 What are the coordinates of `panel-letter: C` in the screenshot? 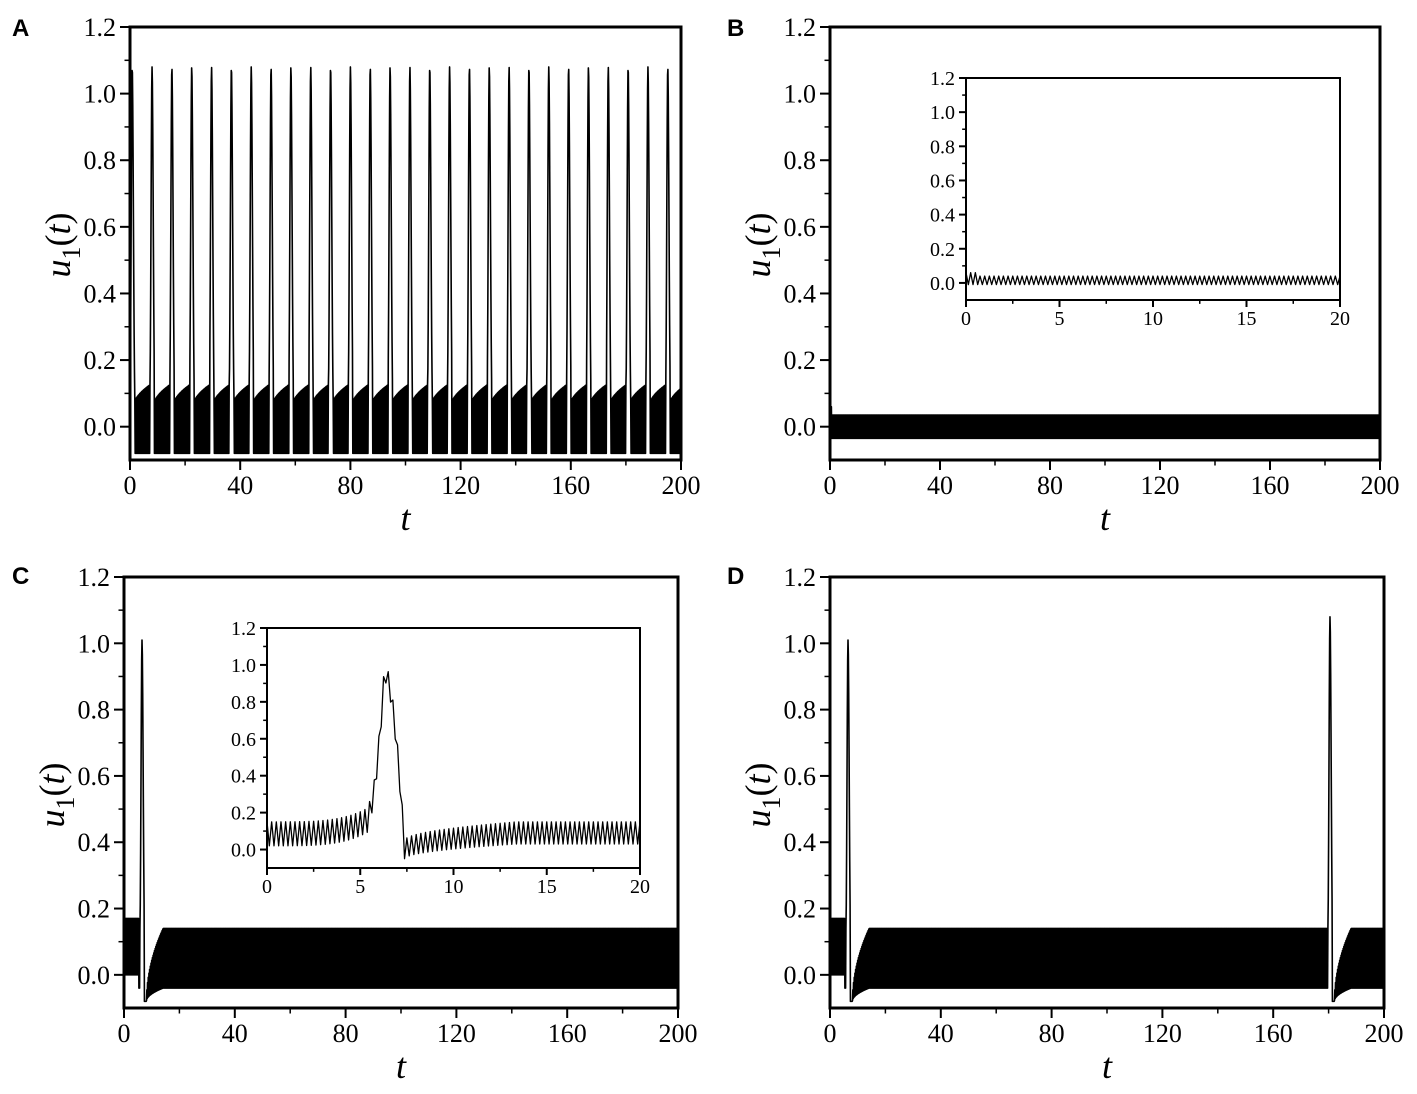 It's located at (20, 576).